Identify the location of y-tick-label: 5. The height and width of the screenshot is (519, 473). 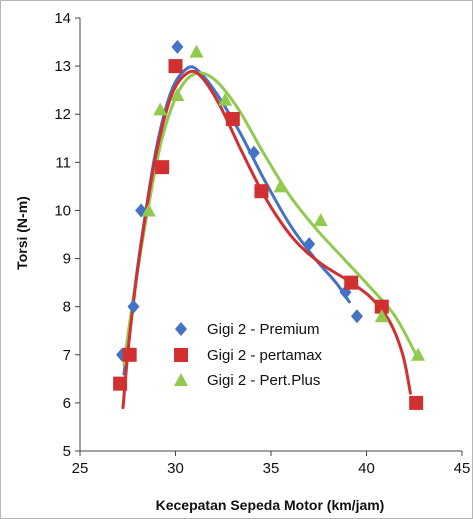
(67, 451).